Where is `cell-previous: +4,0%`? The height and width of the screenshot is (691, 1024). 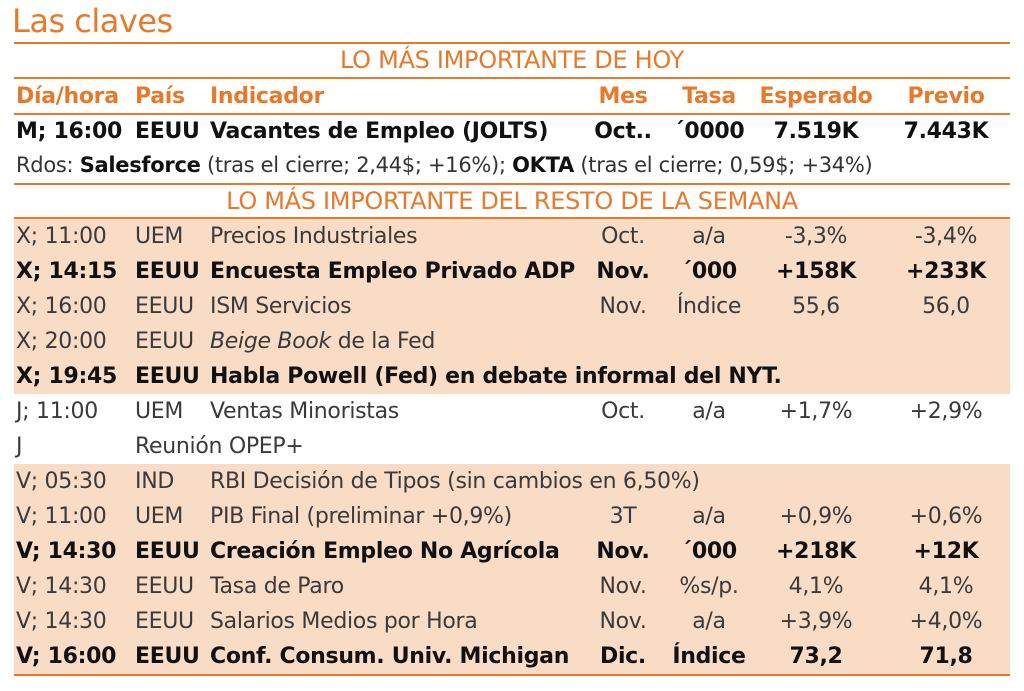 cell-previous: +4,0% is located at coordinates (946, 621).